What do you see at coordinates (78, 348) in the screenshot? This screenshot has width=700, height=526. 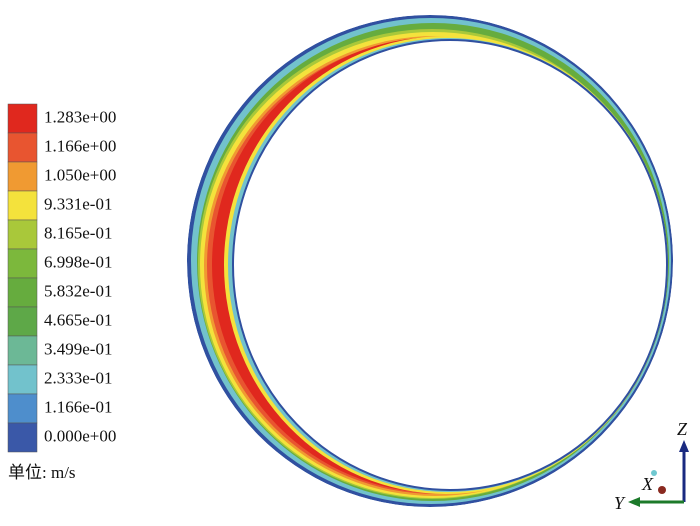 I see `legend-label: 3.499e-01` at bounding box center [78, 348].